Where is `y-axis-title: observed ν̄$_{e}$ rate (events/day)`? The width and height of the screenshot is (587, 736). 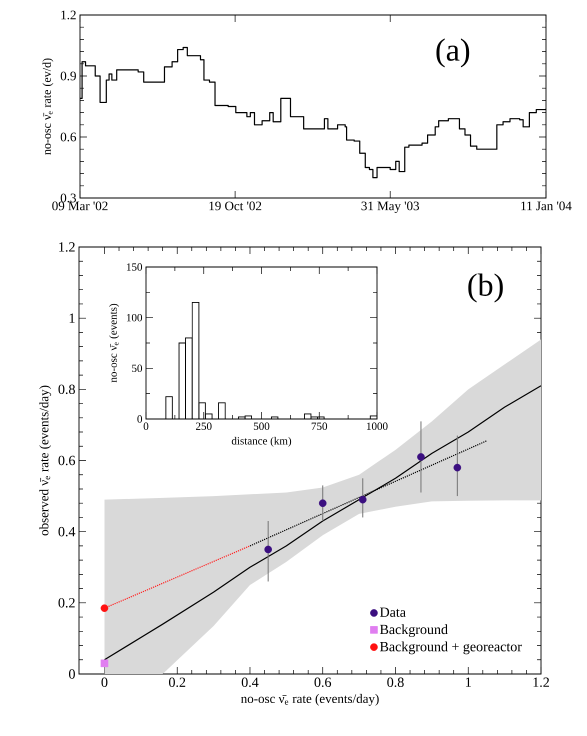
y-axis-title: observed ν̄$_{e}$ rate (events/day) is located at coordinates (45, 461).